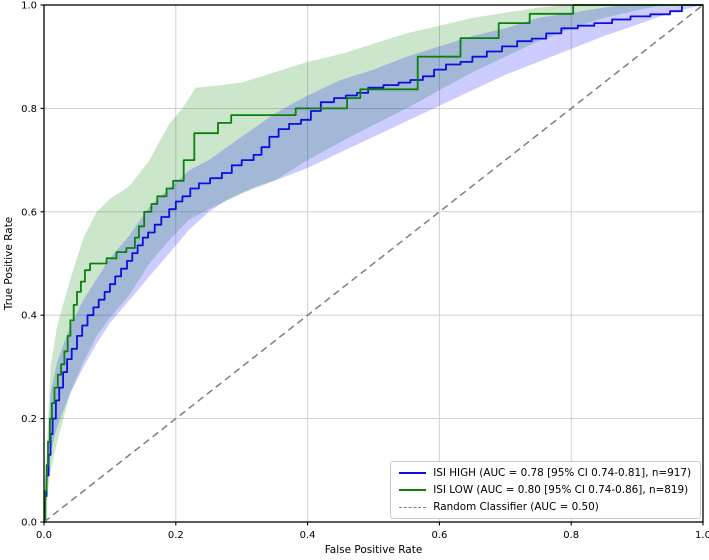 Image resolution: width=709 pixels, height=560 pixels. I want to click on legend-line-sample-isi-low, so click(413, 490).